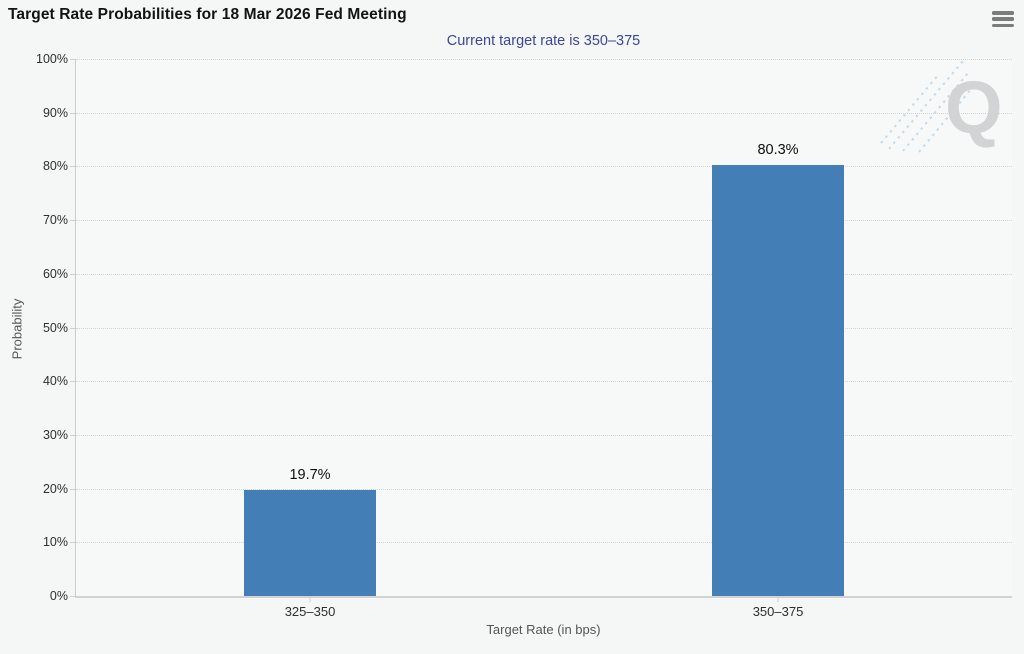  I want to click on y-axis-tick-label: 0%, so click(58, 596).